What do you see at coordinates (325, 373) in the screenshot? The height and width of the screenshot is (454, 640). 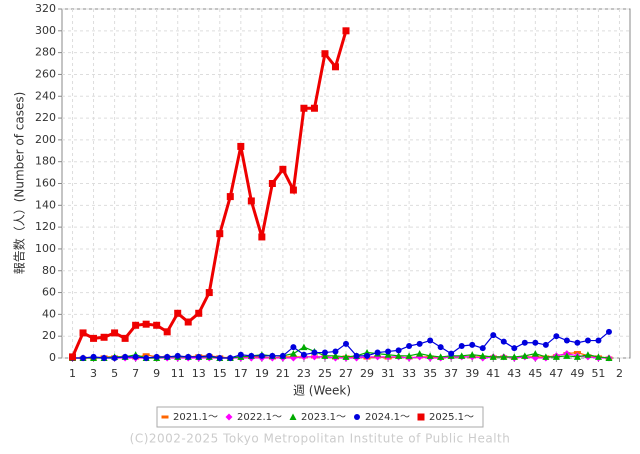 I see `x-tick-label: 25` at bounding box center [325, 373].